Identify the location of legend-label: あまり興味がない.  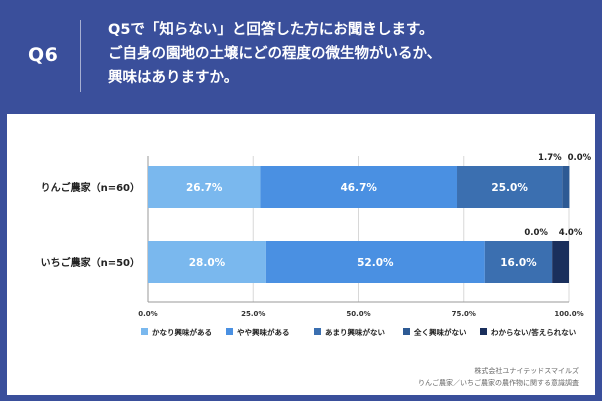
(355, 332).